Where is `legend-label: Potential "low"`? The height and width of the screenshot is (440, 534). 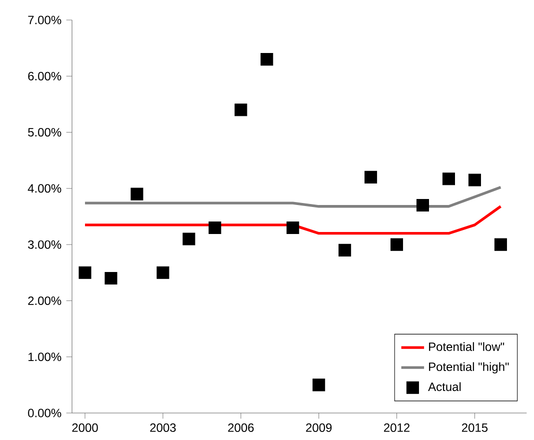 legend-label: Potential "low" is located at coordinates (466, 347).